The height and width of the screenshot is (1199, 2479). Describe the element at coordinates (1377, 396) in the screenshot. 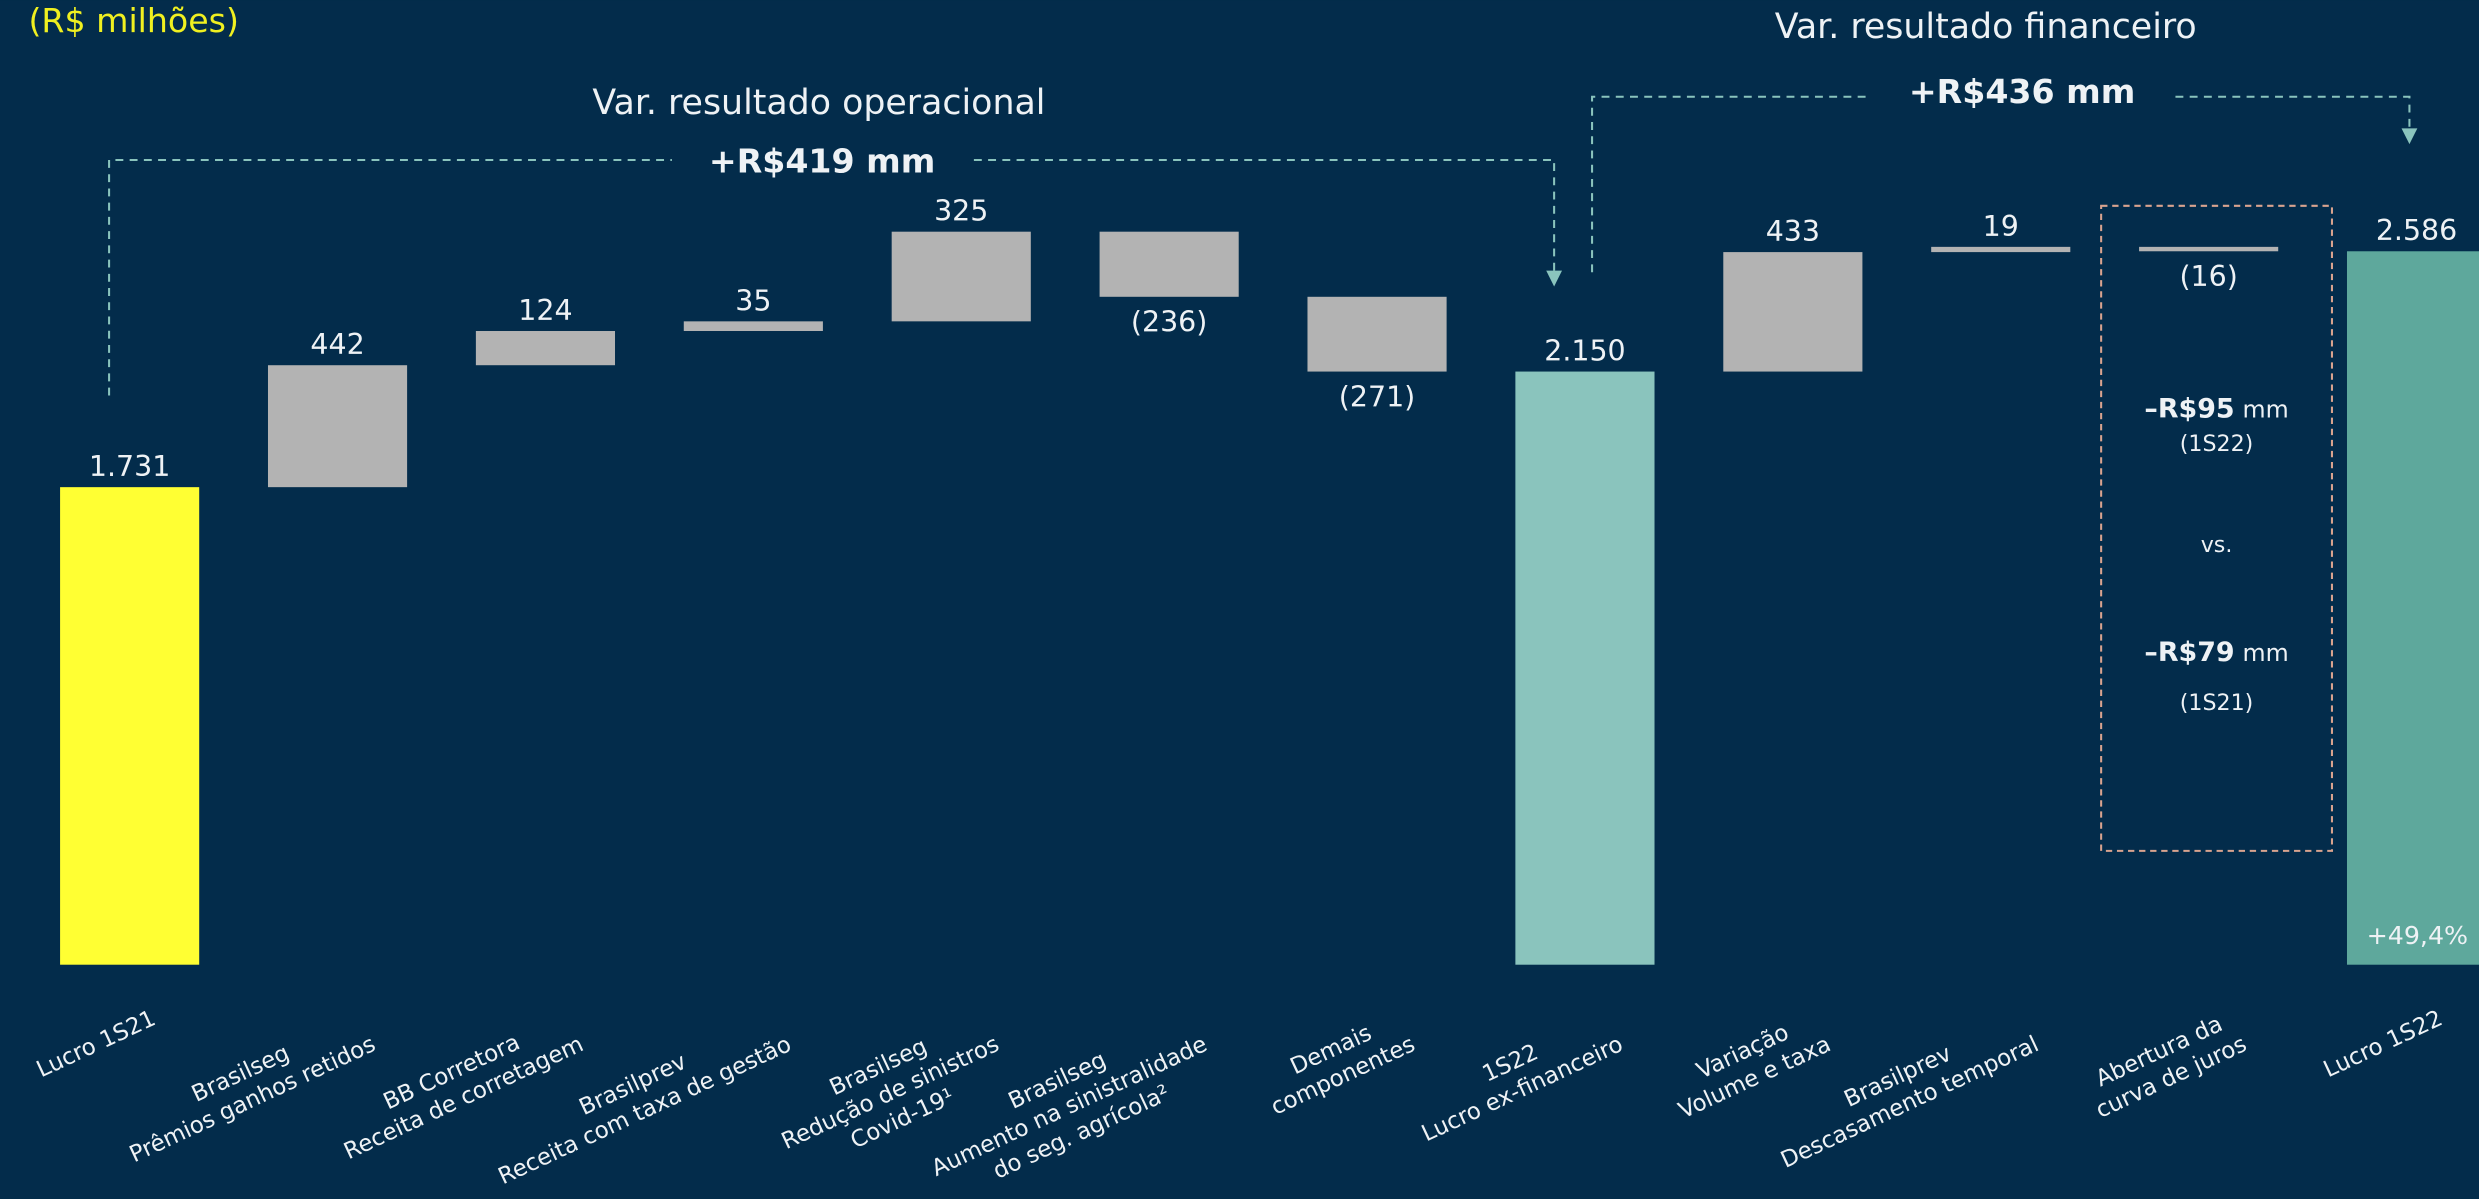

I see `value-label: (271)` at that location.